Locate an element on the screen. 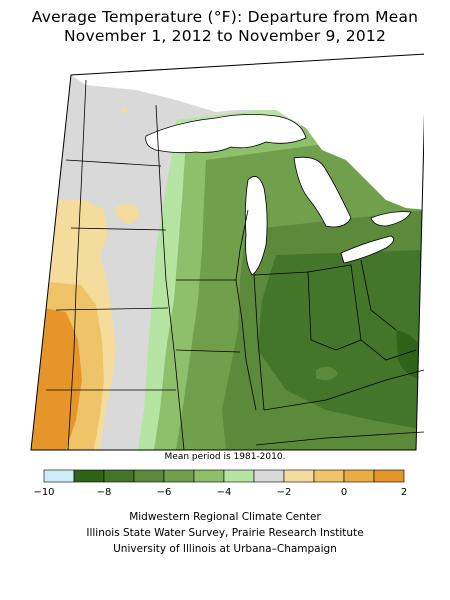 The height and width of the screenshot is (600, 450). lake-michigan is located at coordinates (256, 225).